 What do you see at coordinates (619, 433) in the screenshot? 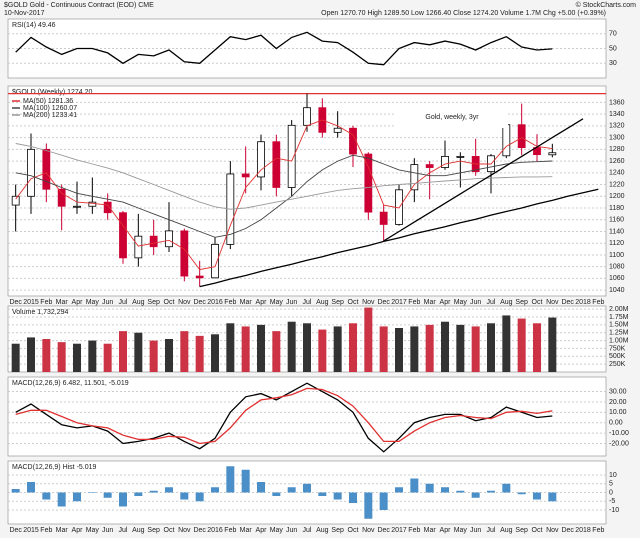
I see `y-tick-label: -10.00` at bounding box center [619, 433].